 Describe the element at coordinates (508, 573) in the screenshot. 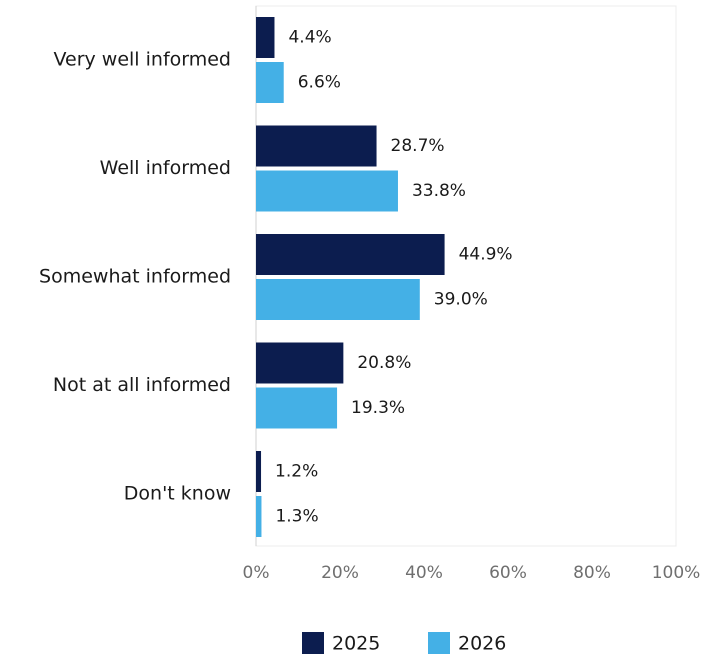

I see `x-tick-label-60: 60%` at that location.